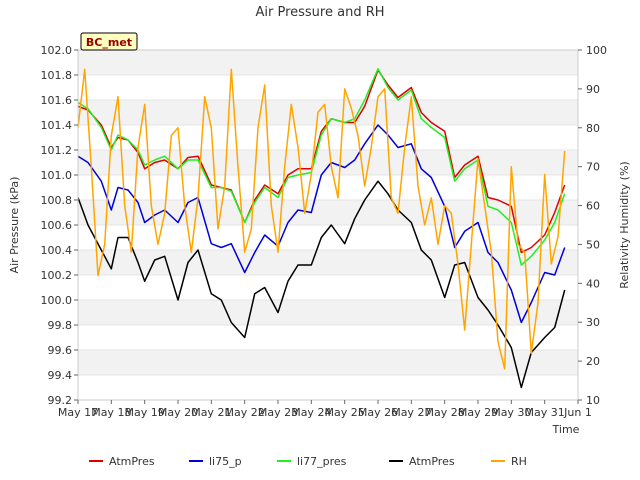 The width and height of the screenshot is (640, 480). I want to click on y2-tick-label: 10, so click(593, 400).